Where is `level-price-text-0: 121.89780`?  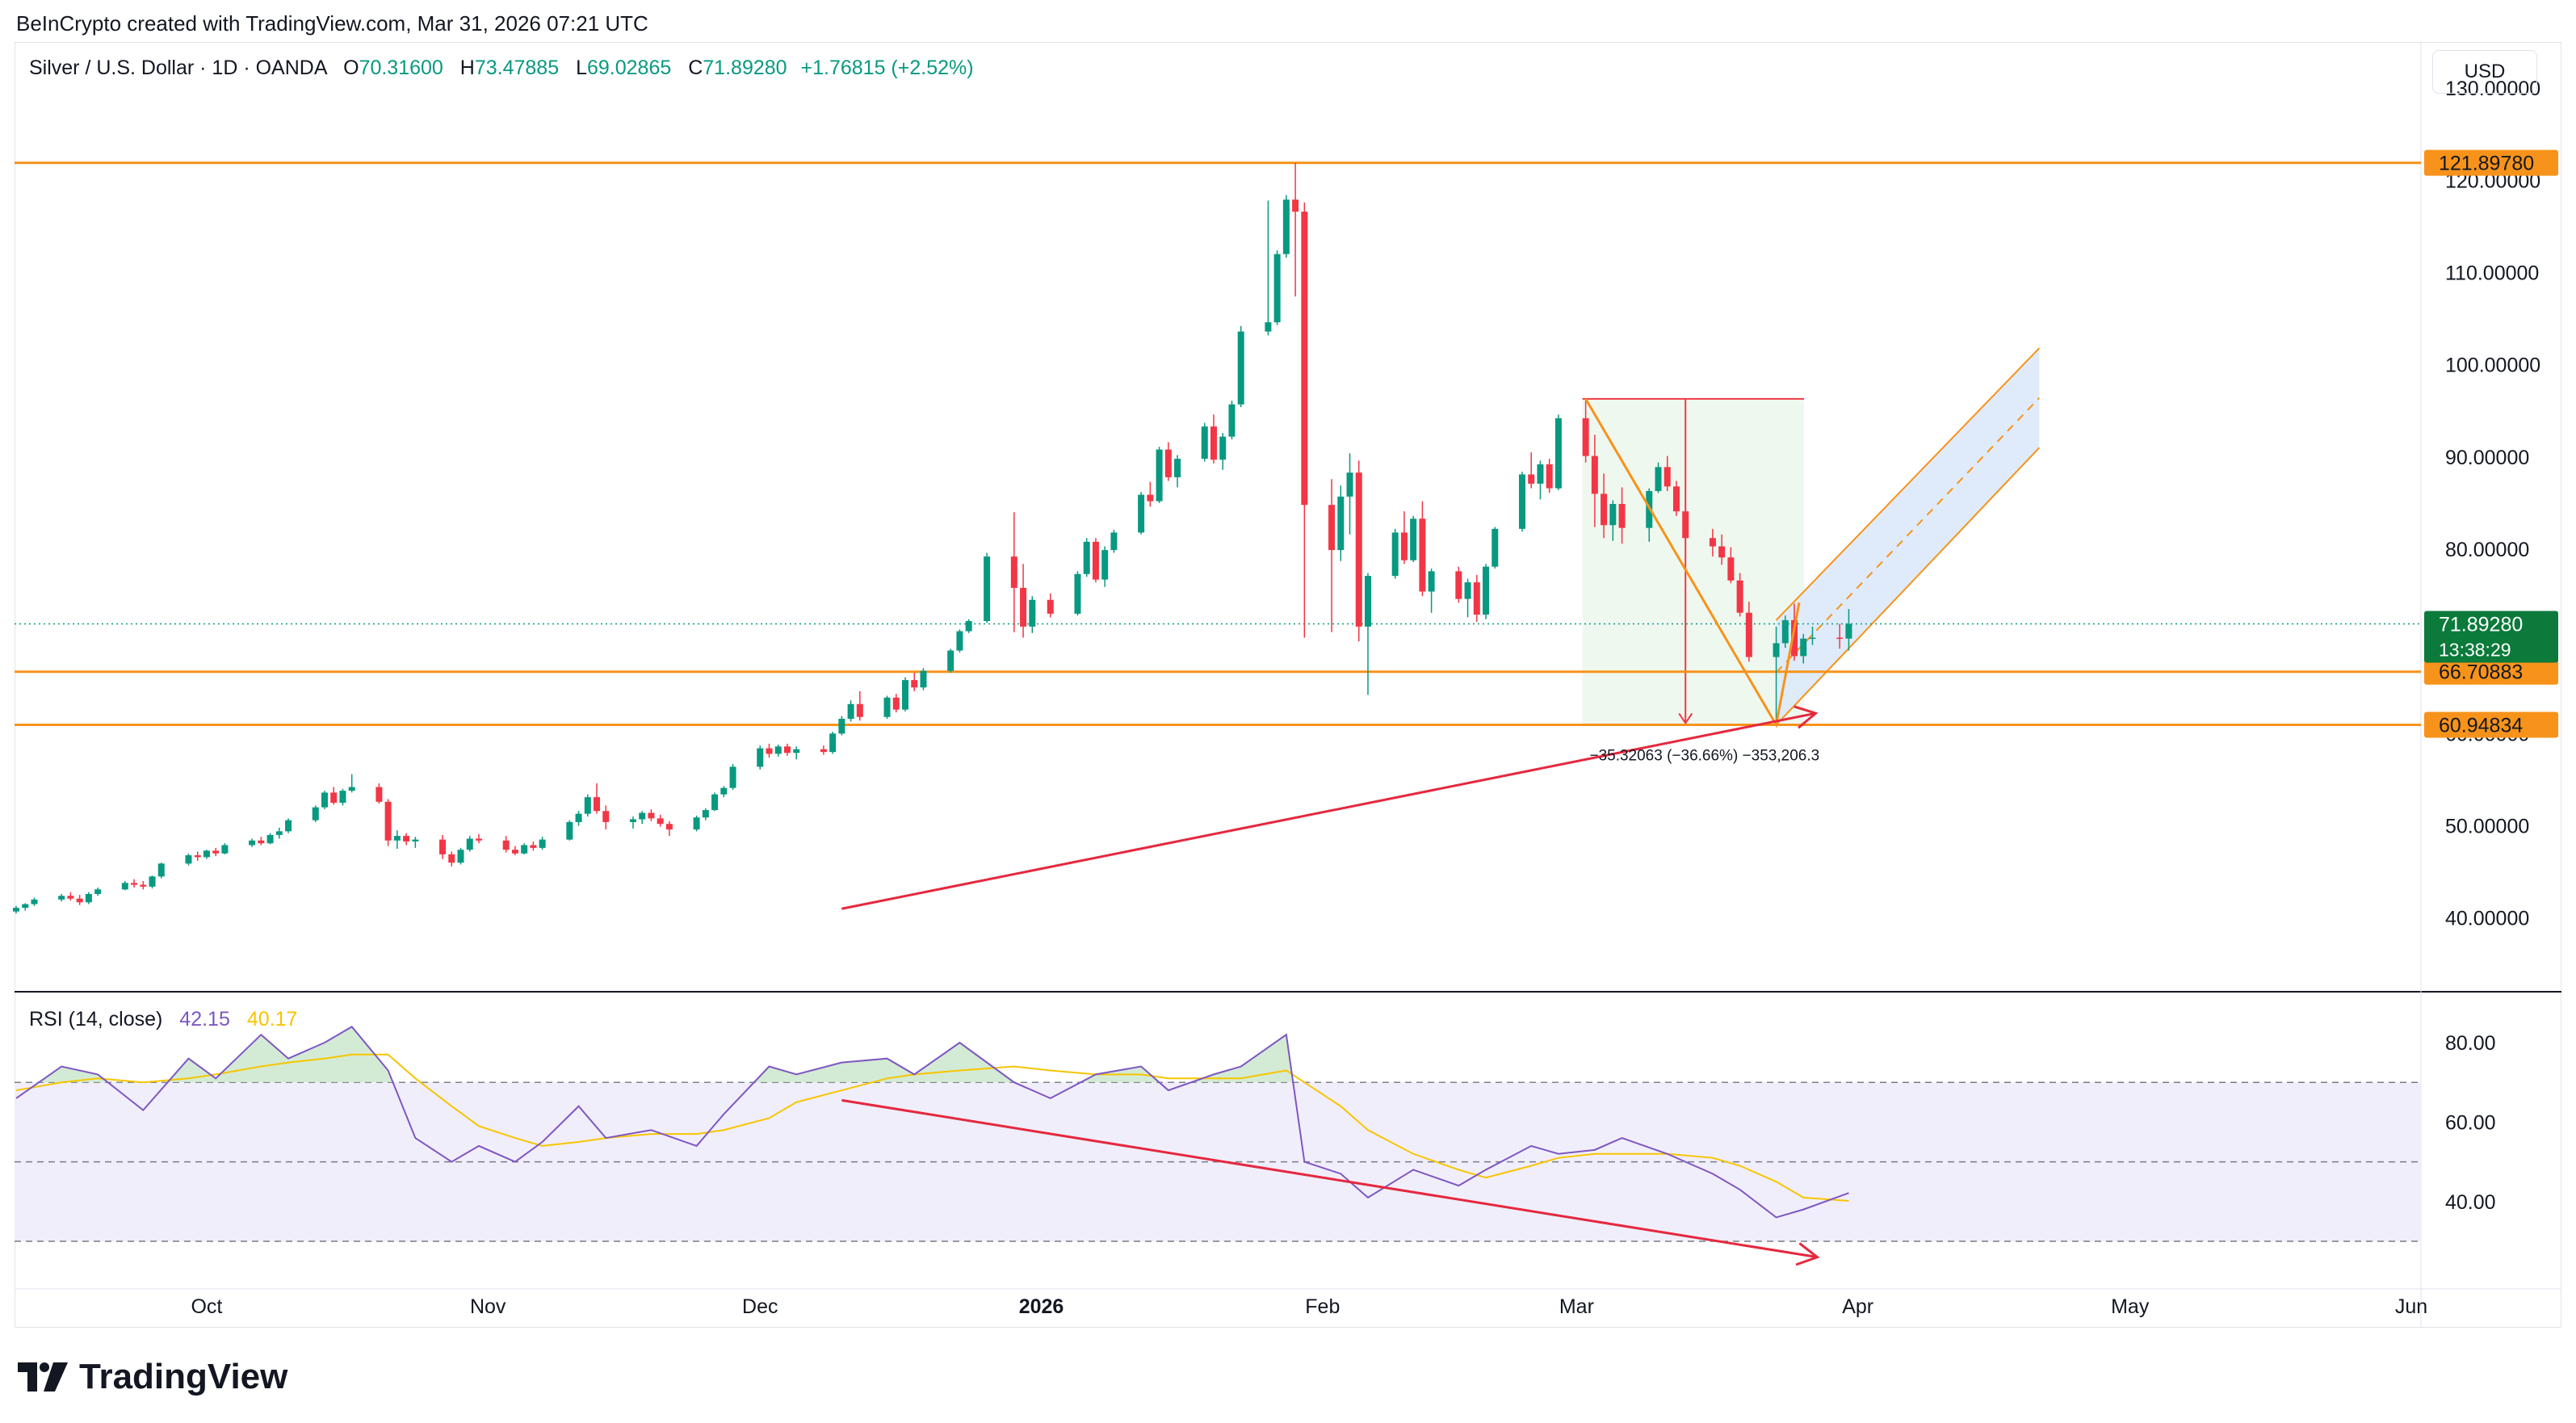 level-price-text-0: 121.89780 is located at coordinates (2486, 164).